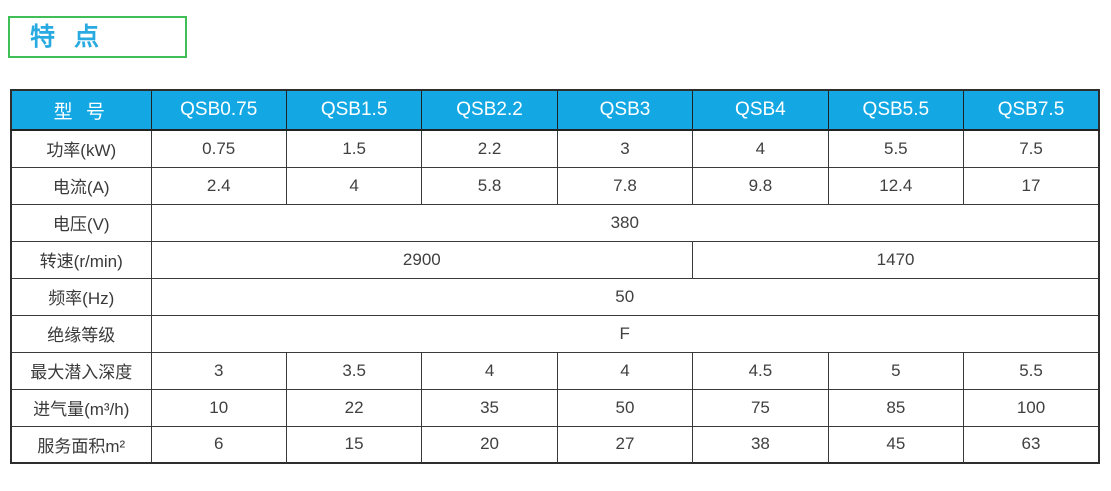 This screenshot has width=1111, height=491. I want to click on cell-current: 4, so click(354, 185).